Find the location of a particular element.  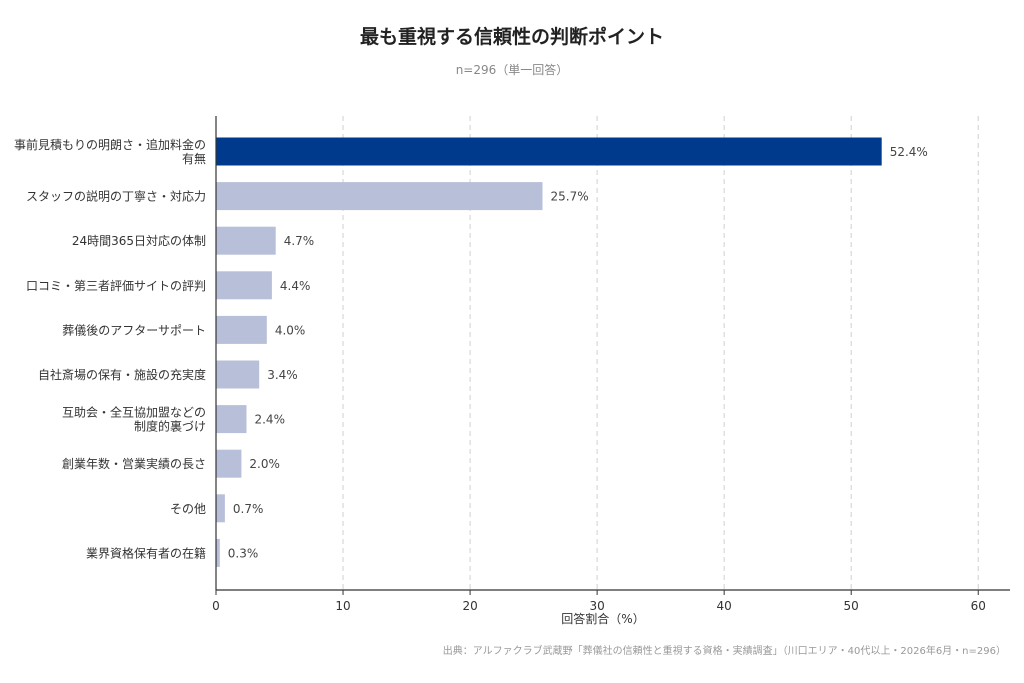

category-label: 有無 is located at coordinates (194, 158).